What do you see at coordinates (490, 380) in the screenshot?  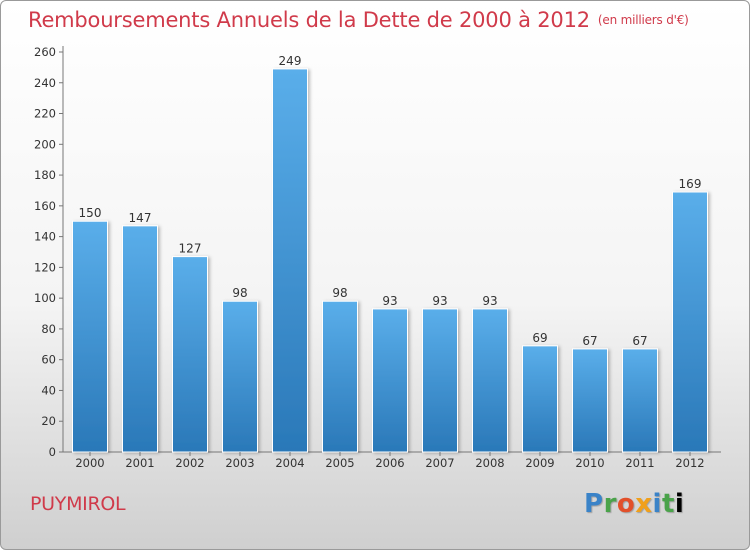 I see `bar-2008` at bounding box center [490, 380].